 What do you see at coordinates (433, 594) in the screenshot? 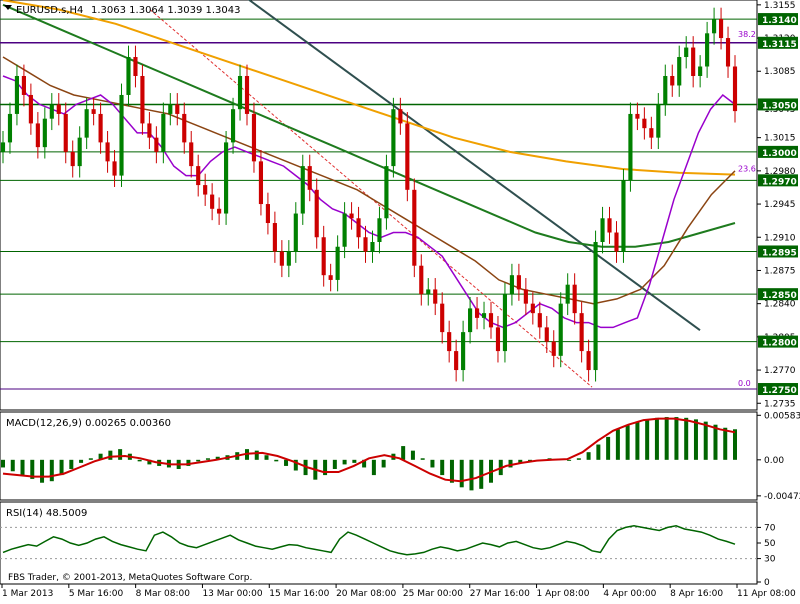
I see `time-tick-label: 25 Mar 00:00` at bounding box center [433, 594].